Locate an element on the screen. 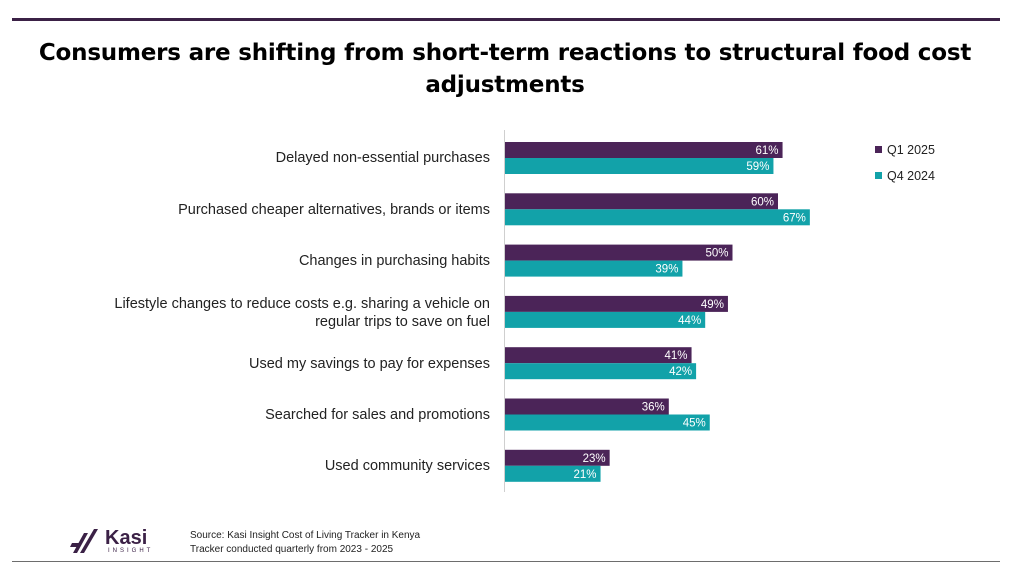  data-label-q1-2025-5: 36% is located at coordinates (653, 408).